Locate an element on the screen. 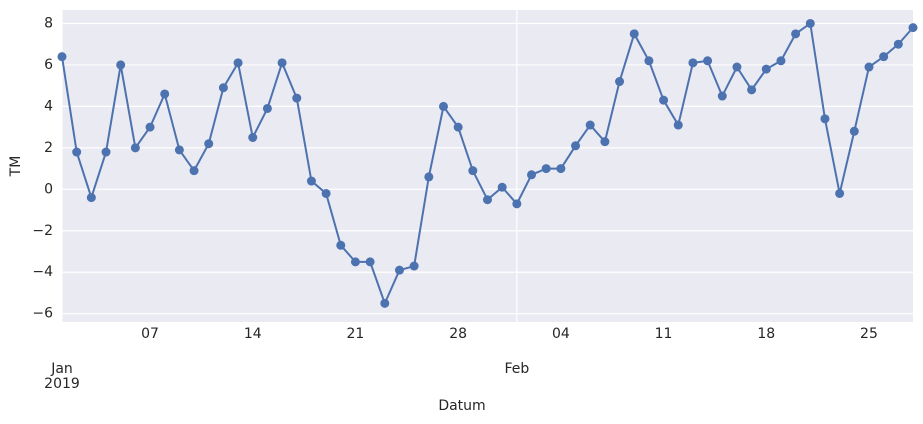 This screenshot has width=923, height=424. x-axis-label: Datum is located at coordinates (461, 406).